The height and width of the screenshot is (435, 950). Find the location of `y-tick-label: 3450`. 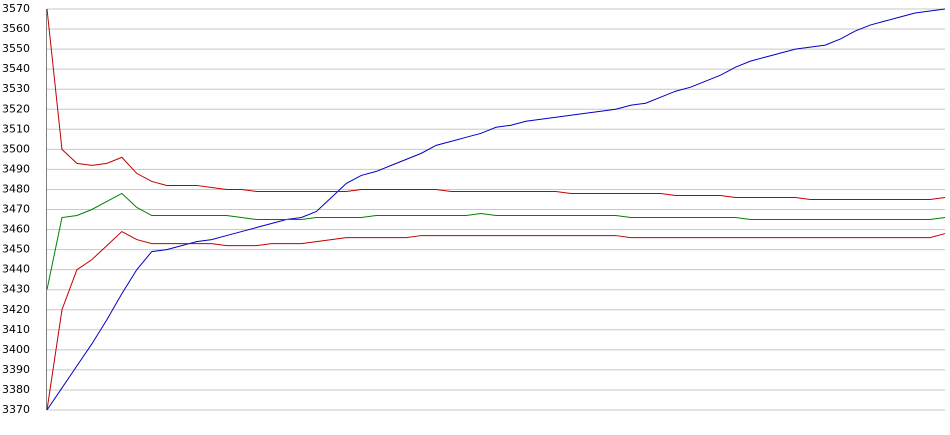

y-tick-label: 3450 is located at coordinates (16, 249).